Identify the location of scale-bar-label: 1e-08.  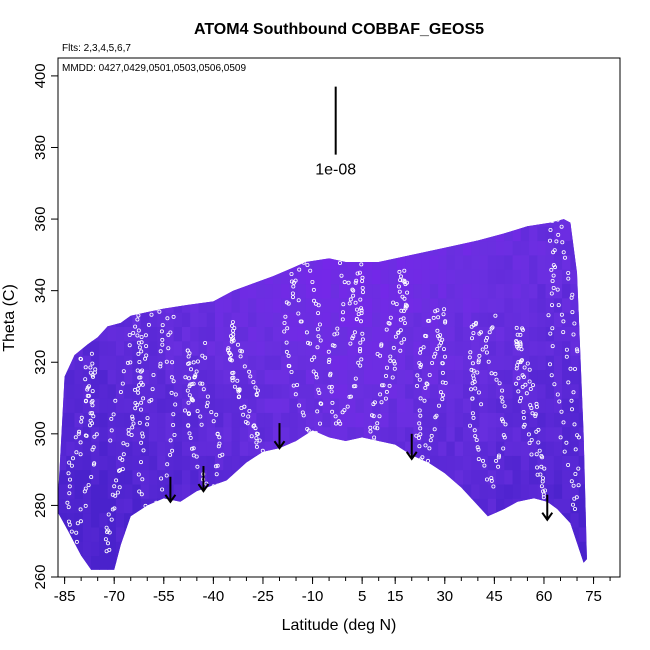
(335, 170).